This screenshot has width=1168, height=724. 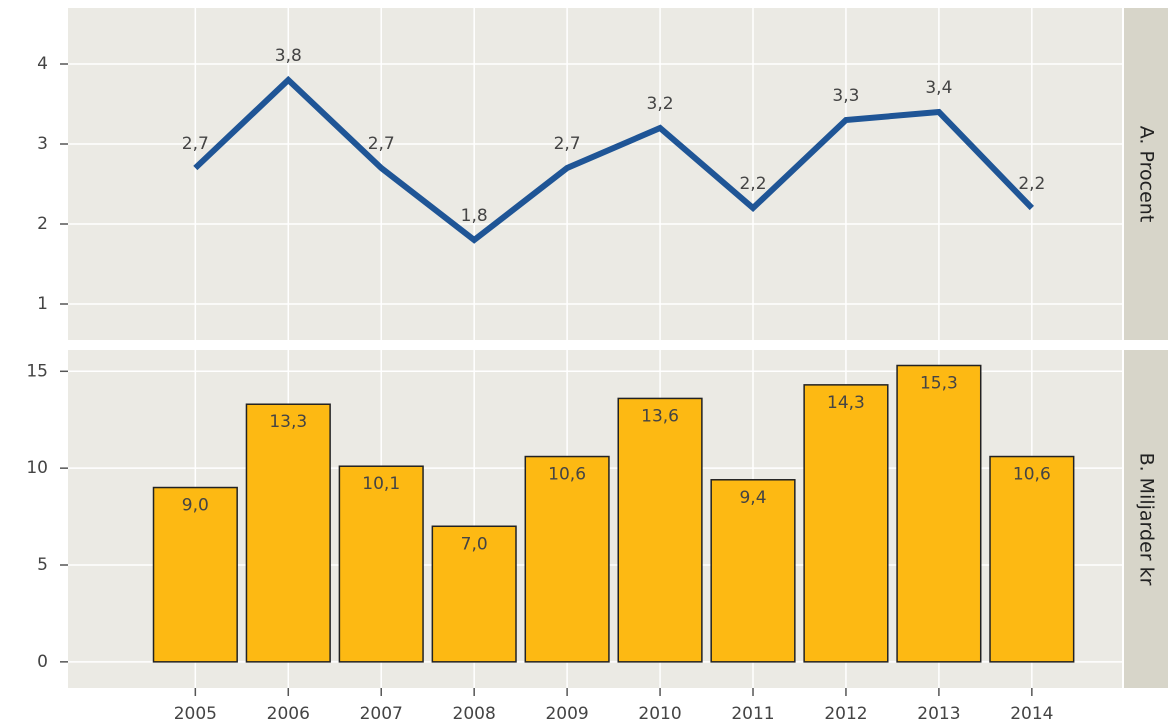 What do you see at coordinates (42, 662) in the screenshot?
I see `y-tick-label: 0` at bounding box center [42, 662].